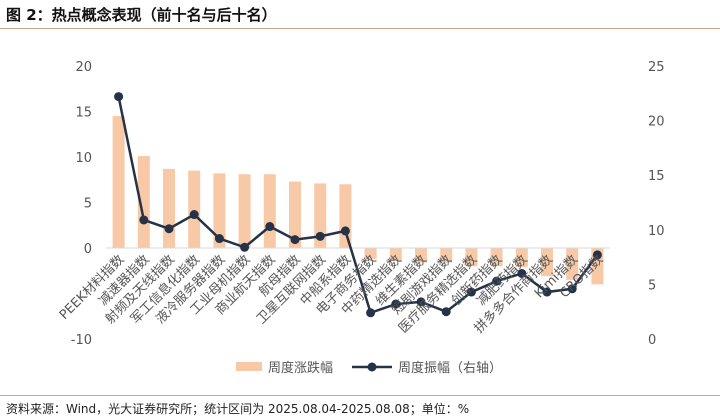 The image size is (720, 420). Describe the element at coordinates (652, 340) in the screenshot. I see `right-tick-label: 0` at that location.